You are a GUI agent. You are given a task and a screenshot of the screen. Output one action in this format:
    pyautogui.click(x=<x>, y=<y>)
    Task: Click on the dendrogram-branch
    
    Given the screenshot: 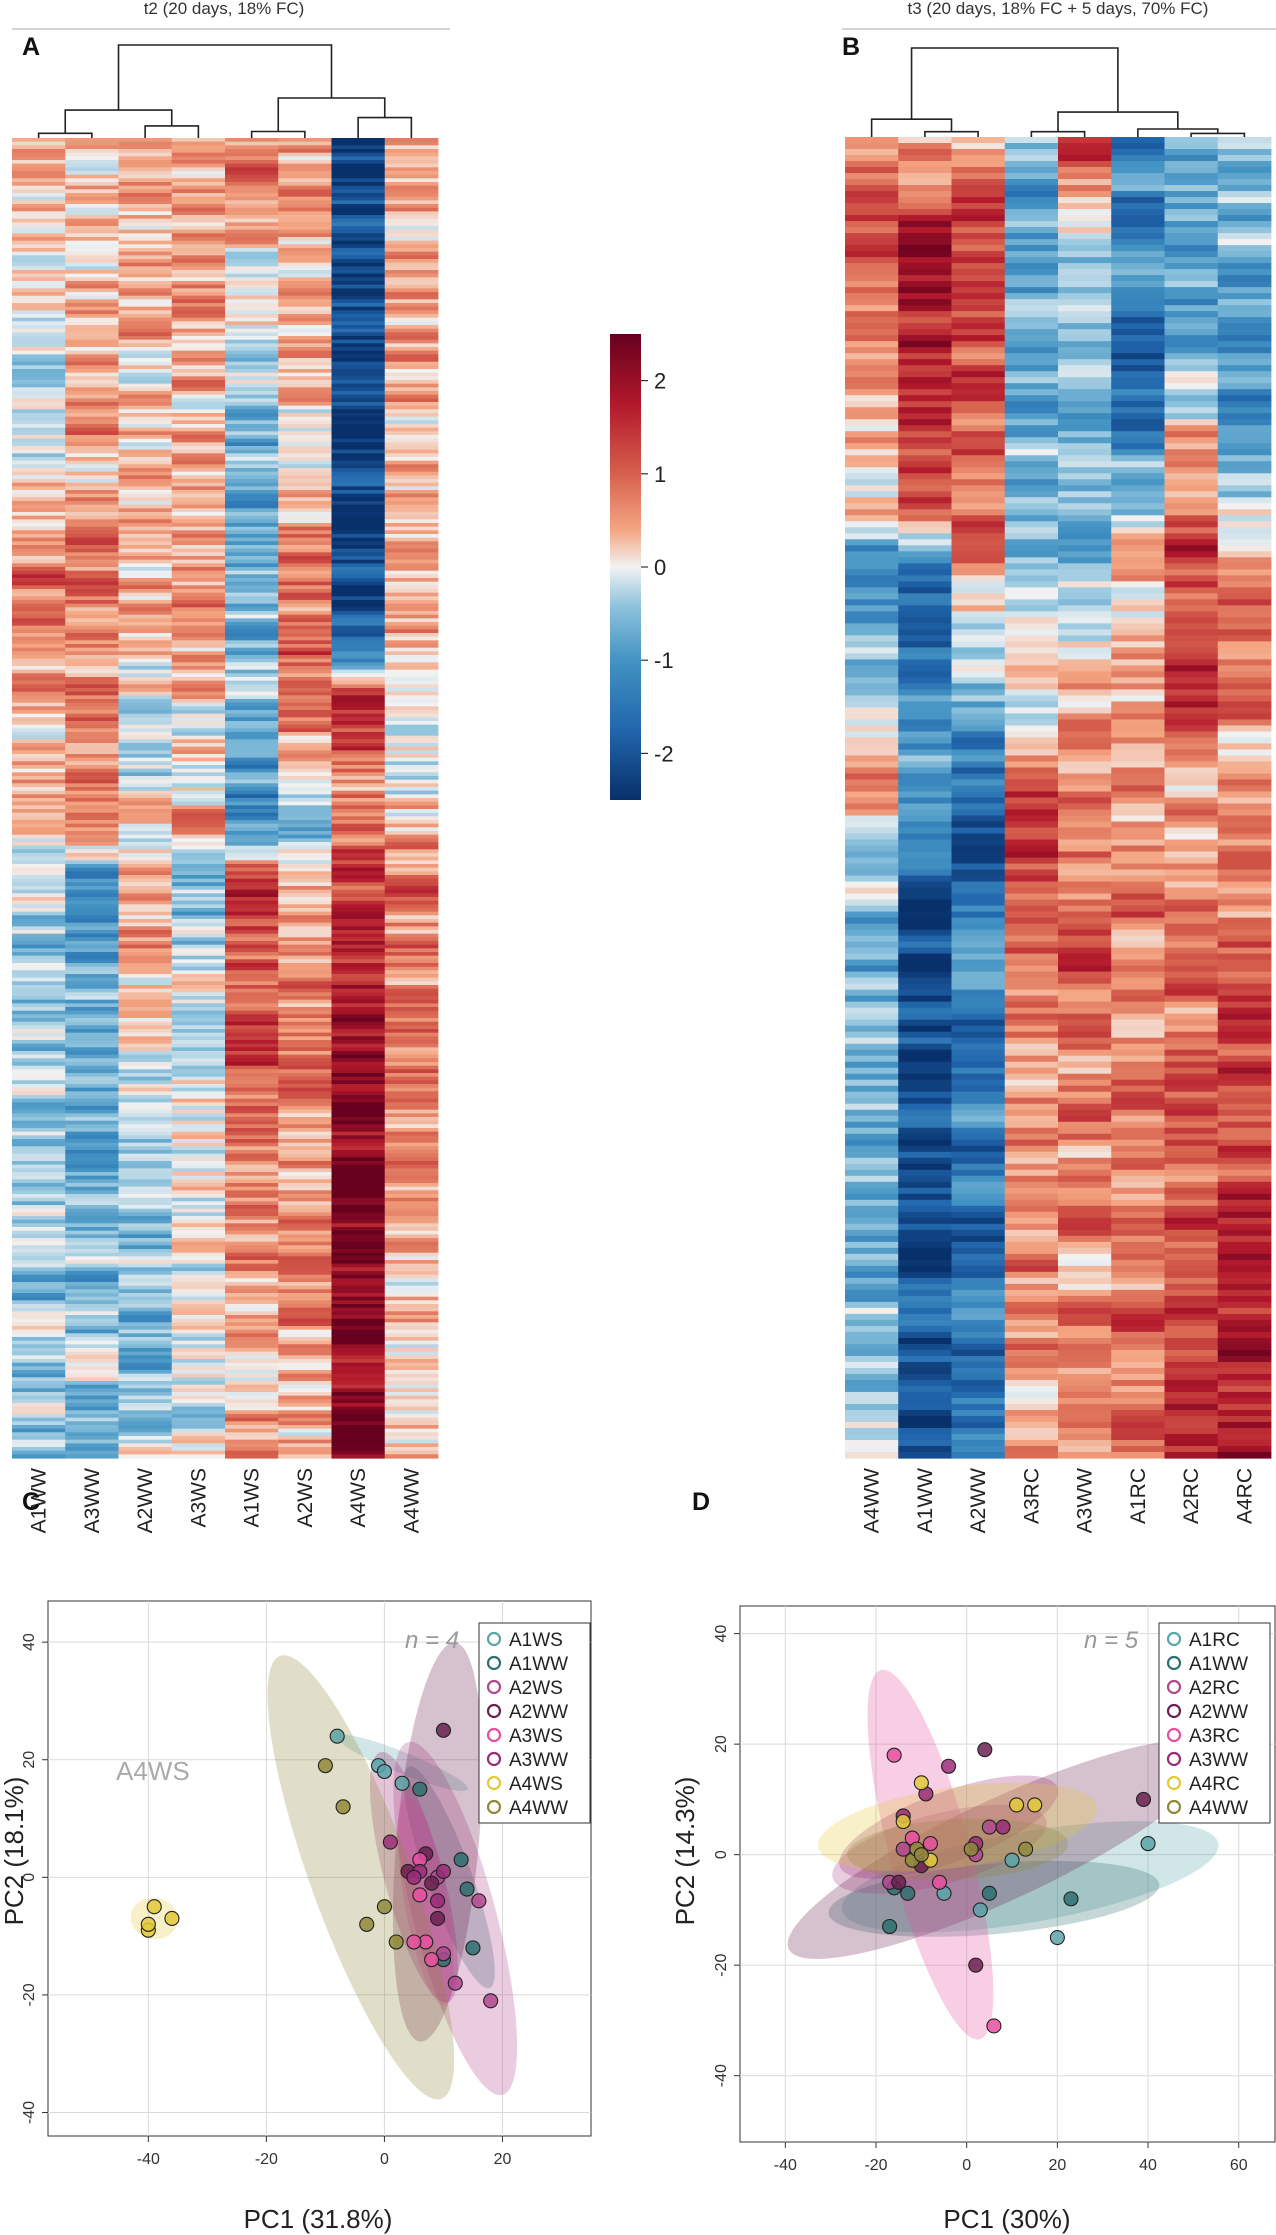 What is the action you would take?
    pyautogui.click(x=911, y=127)
    